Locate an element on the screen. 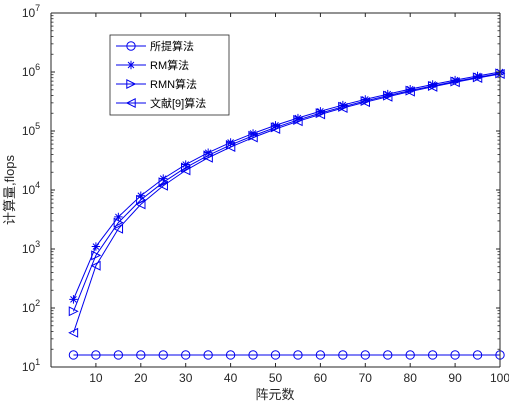  y-tick-exponent: 6 is located at coordinates (37, 67).